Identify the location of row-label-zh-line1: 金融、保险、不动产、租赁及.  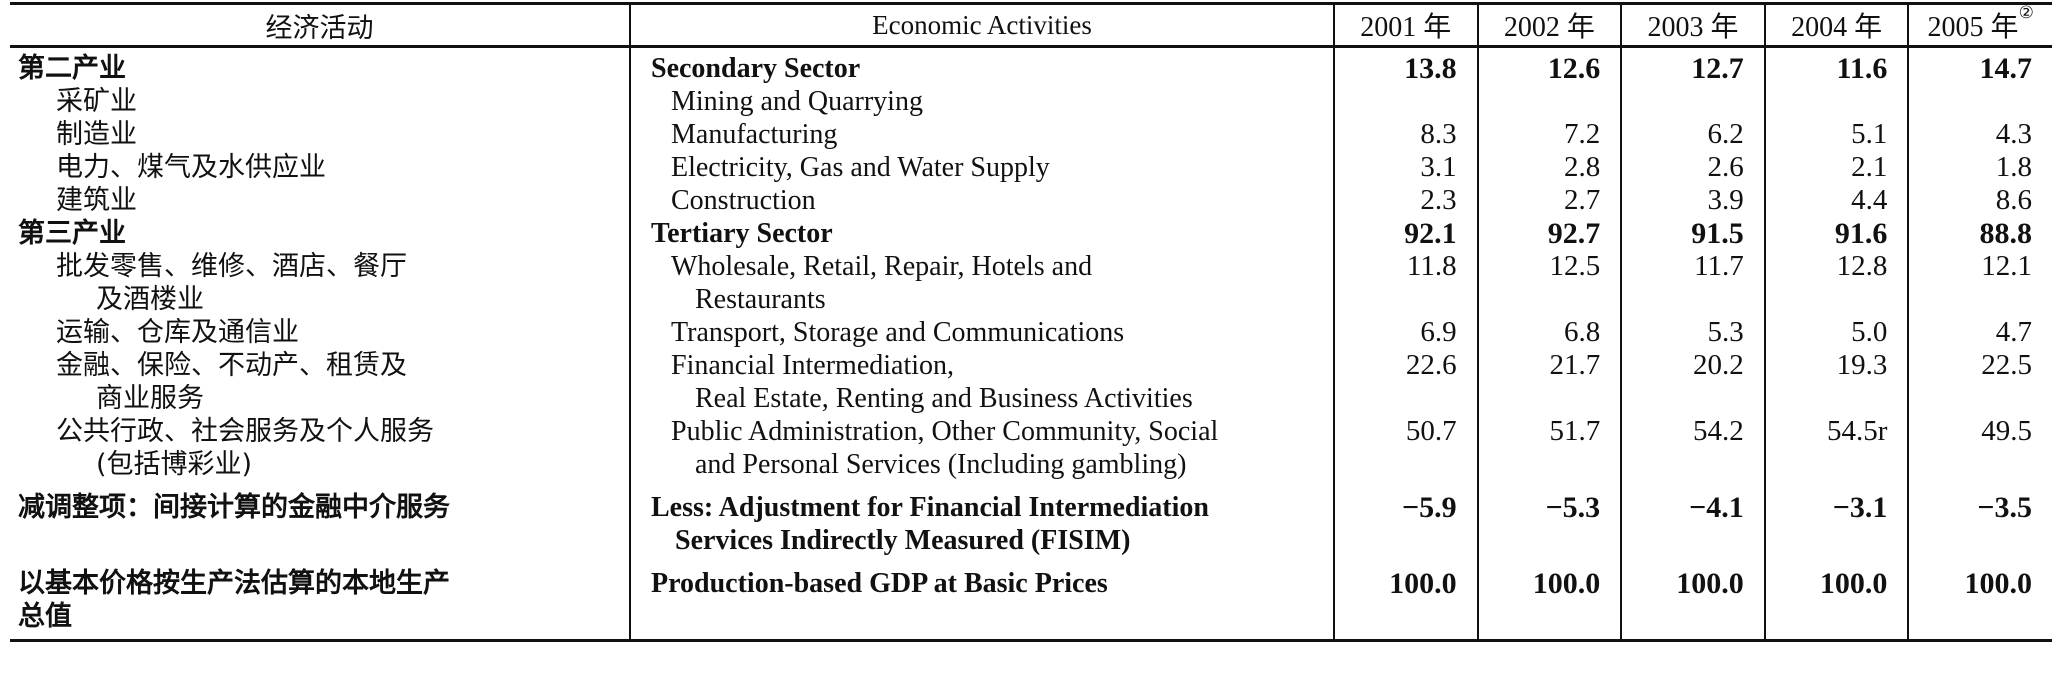
(231, 365).